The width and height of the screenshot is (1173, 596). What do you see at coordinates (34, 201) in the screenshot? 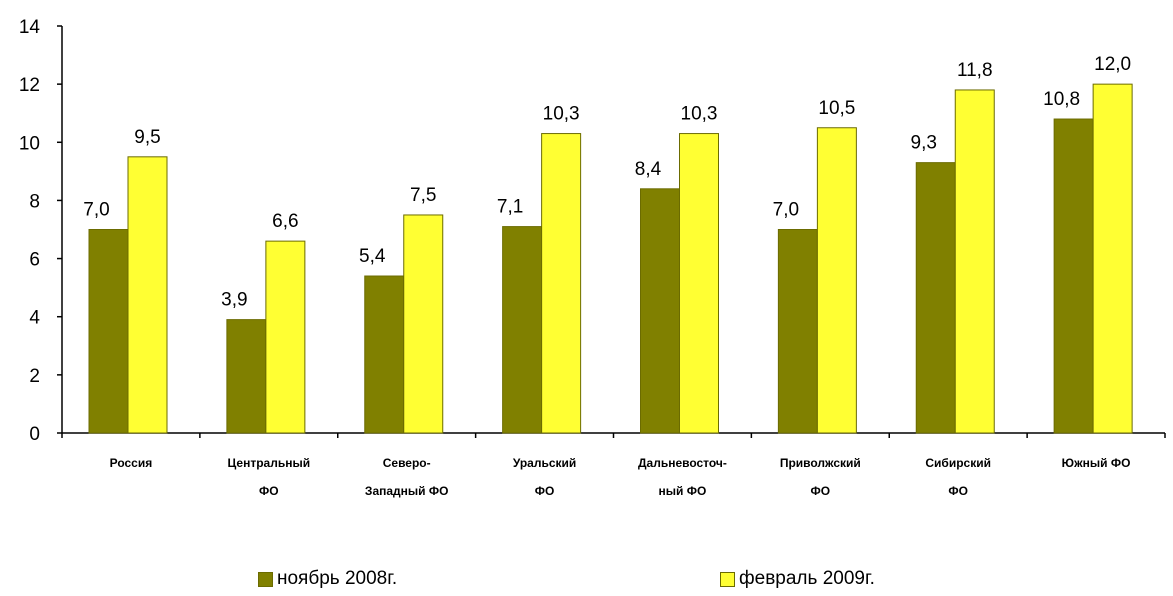
I see `y-tick-label: 8` at bounding box center [34, 201].